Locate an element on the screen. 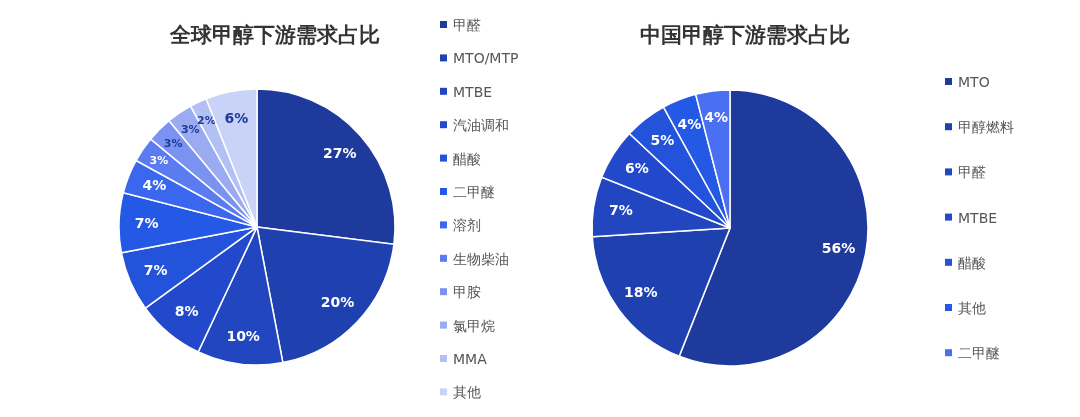 The height and width of the screenshot is (417, 1080). legend-label: MMA is located at coordinates (470, 359).